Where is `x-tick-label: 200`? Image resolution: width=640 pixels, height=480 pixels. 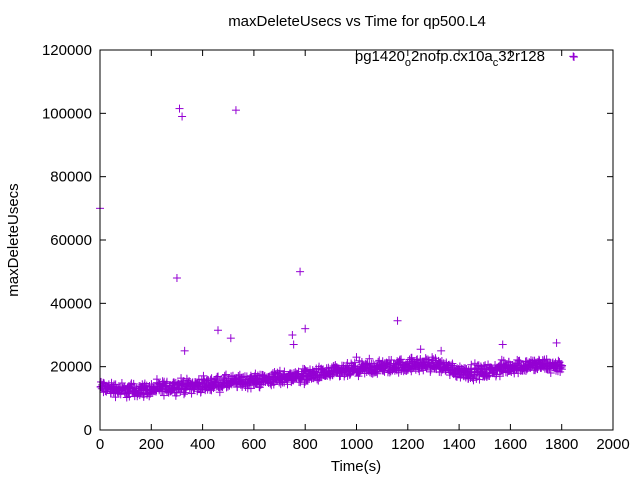
x-tick-label: 200 is located at coordinates (151, 444).